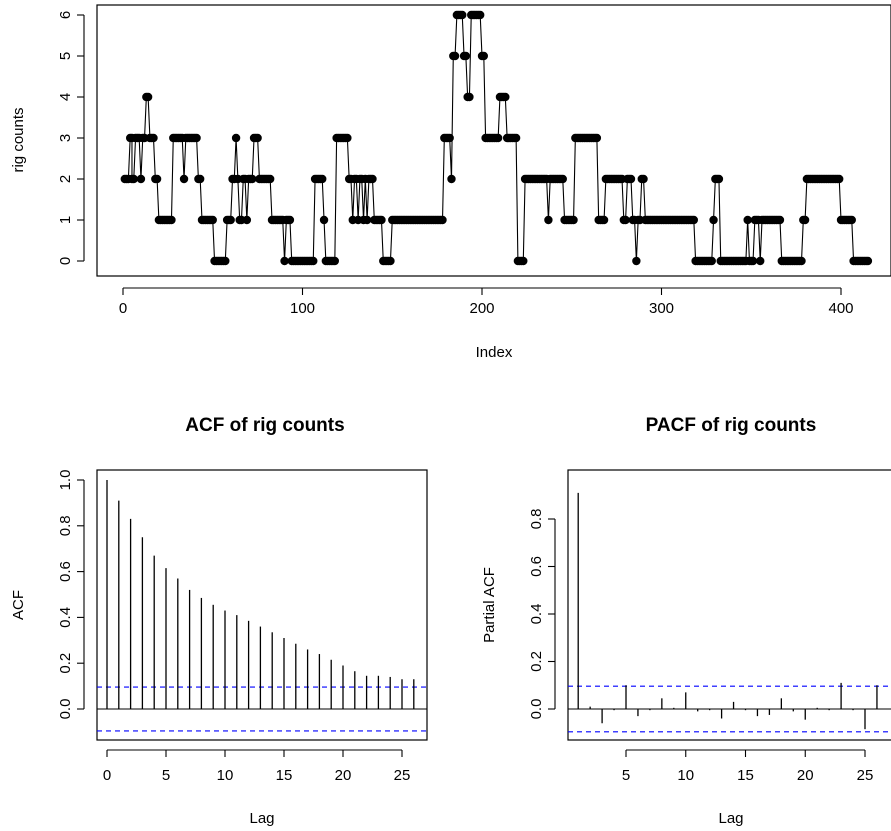 The width and height of the screenshot is (891, 831). What do you see at coordinates (257, 766) in the screenshot?
I see `x-axis: 0 5 10 15 20 25` at bounding box center [257, 766].